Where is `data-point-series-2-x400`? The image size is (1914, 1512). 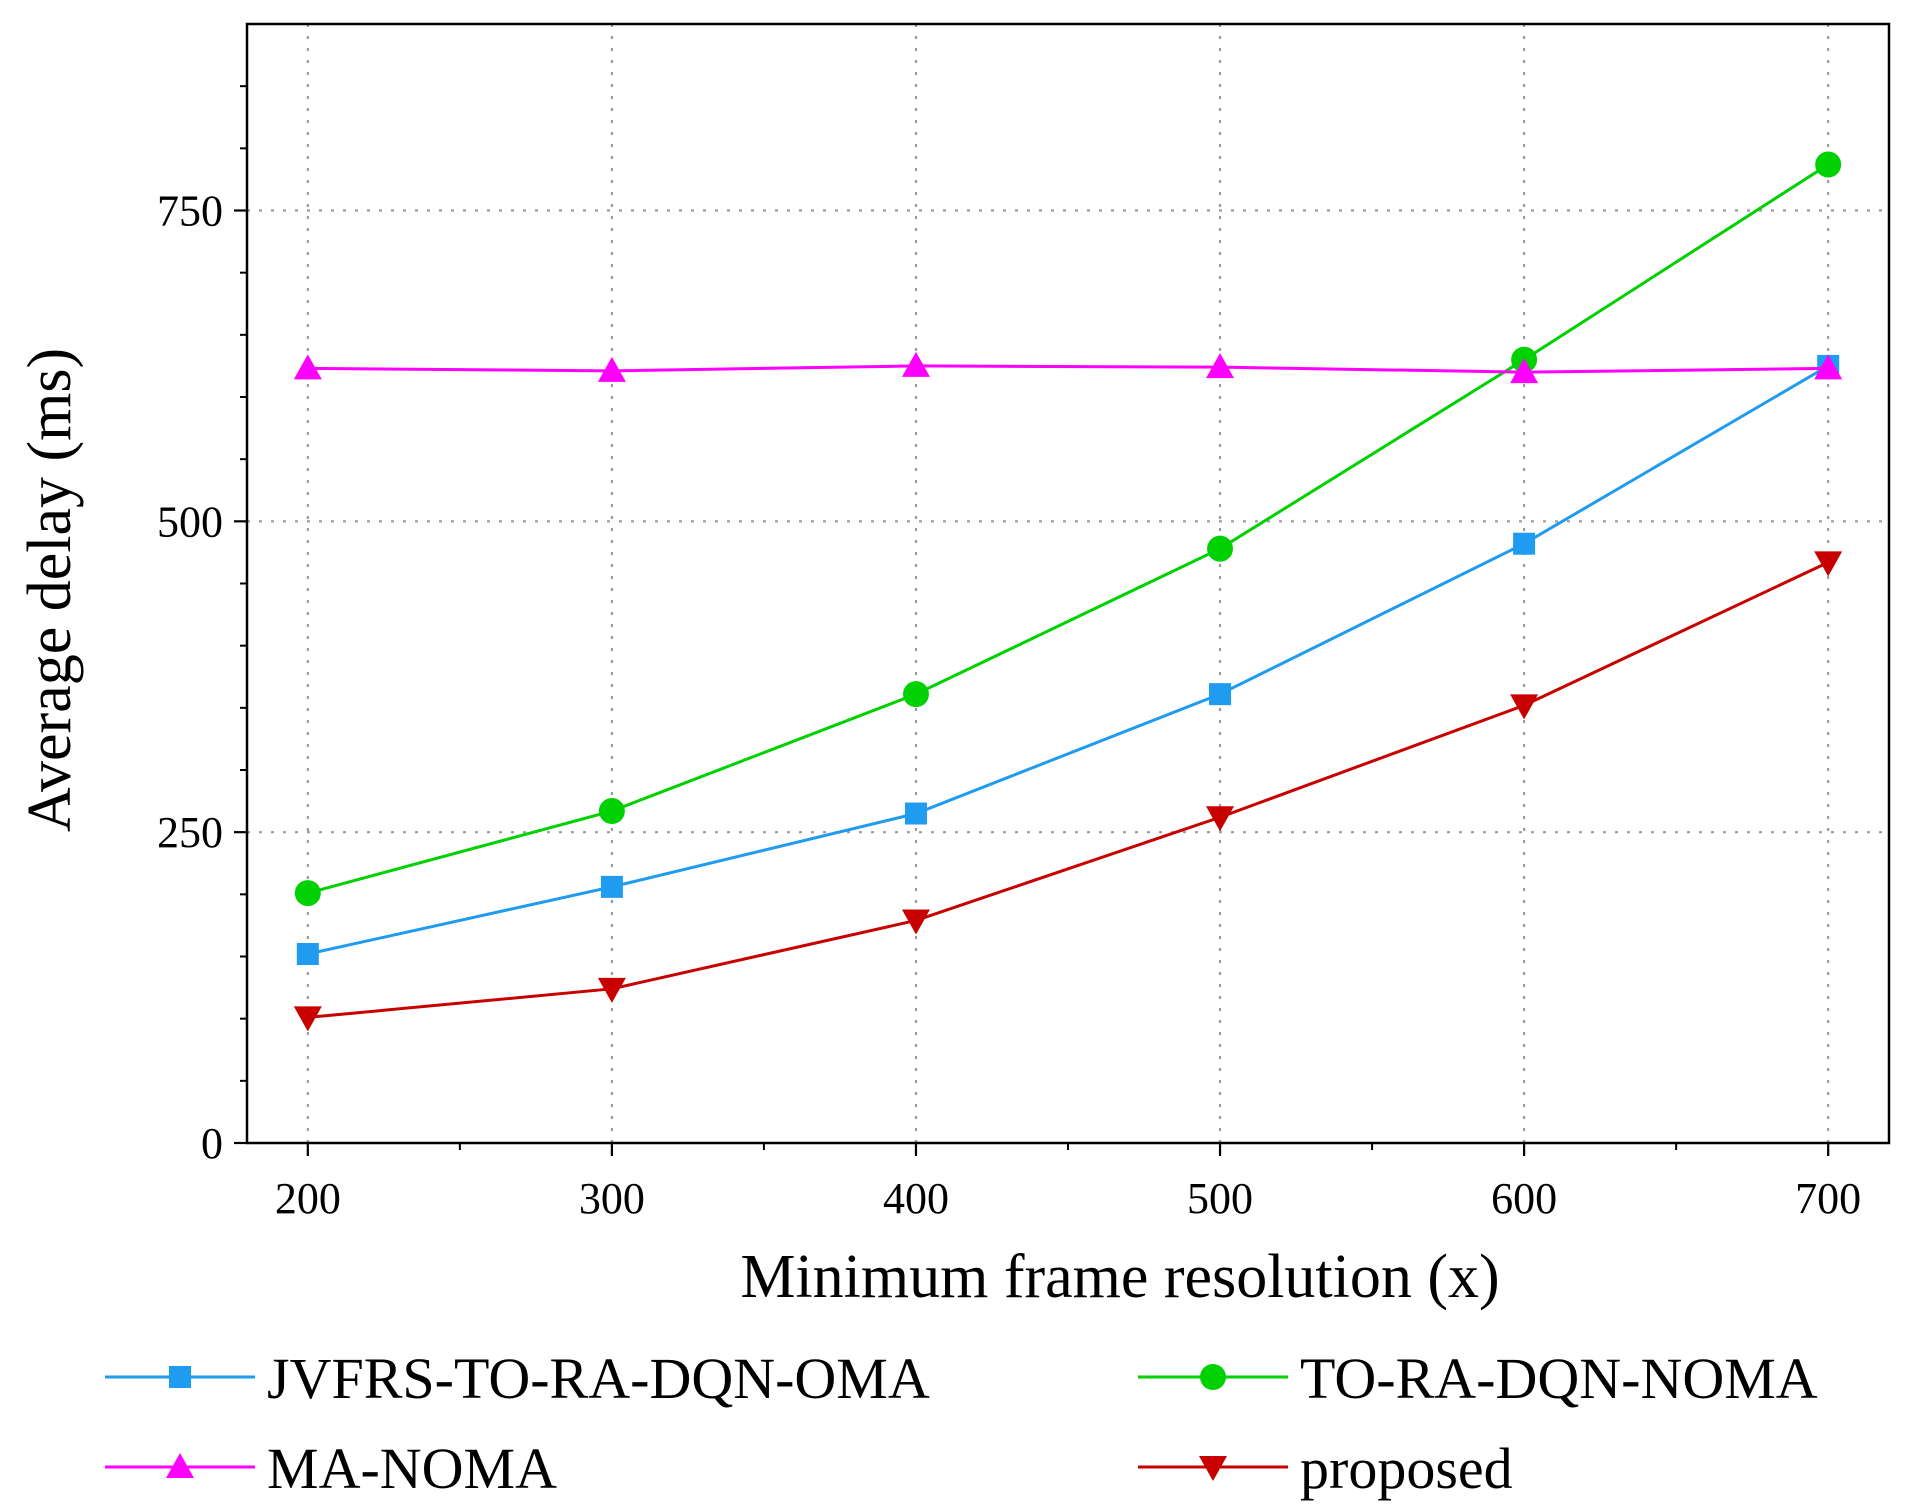
data-point-series-2-x400 is located at coordinates (915, 694).